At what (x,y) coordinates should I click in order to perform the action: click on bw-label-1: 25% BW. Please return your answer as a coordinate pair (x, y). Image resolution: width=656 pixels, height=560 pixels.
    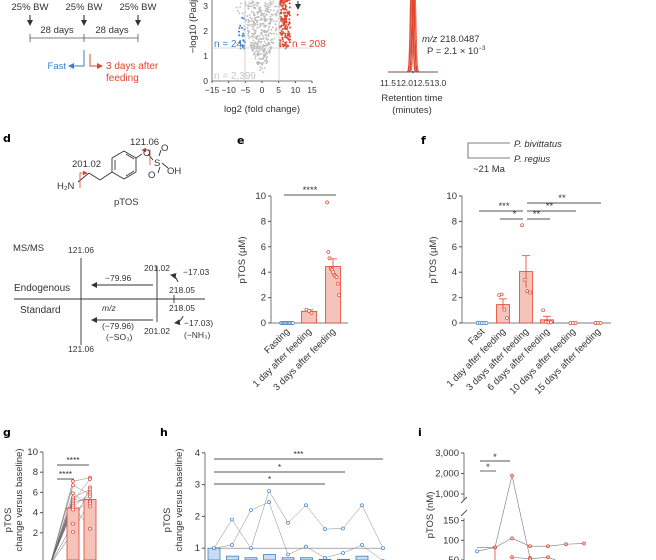
    Looking at the image, I should click on (30, 7).